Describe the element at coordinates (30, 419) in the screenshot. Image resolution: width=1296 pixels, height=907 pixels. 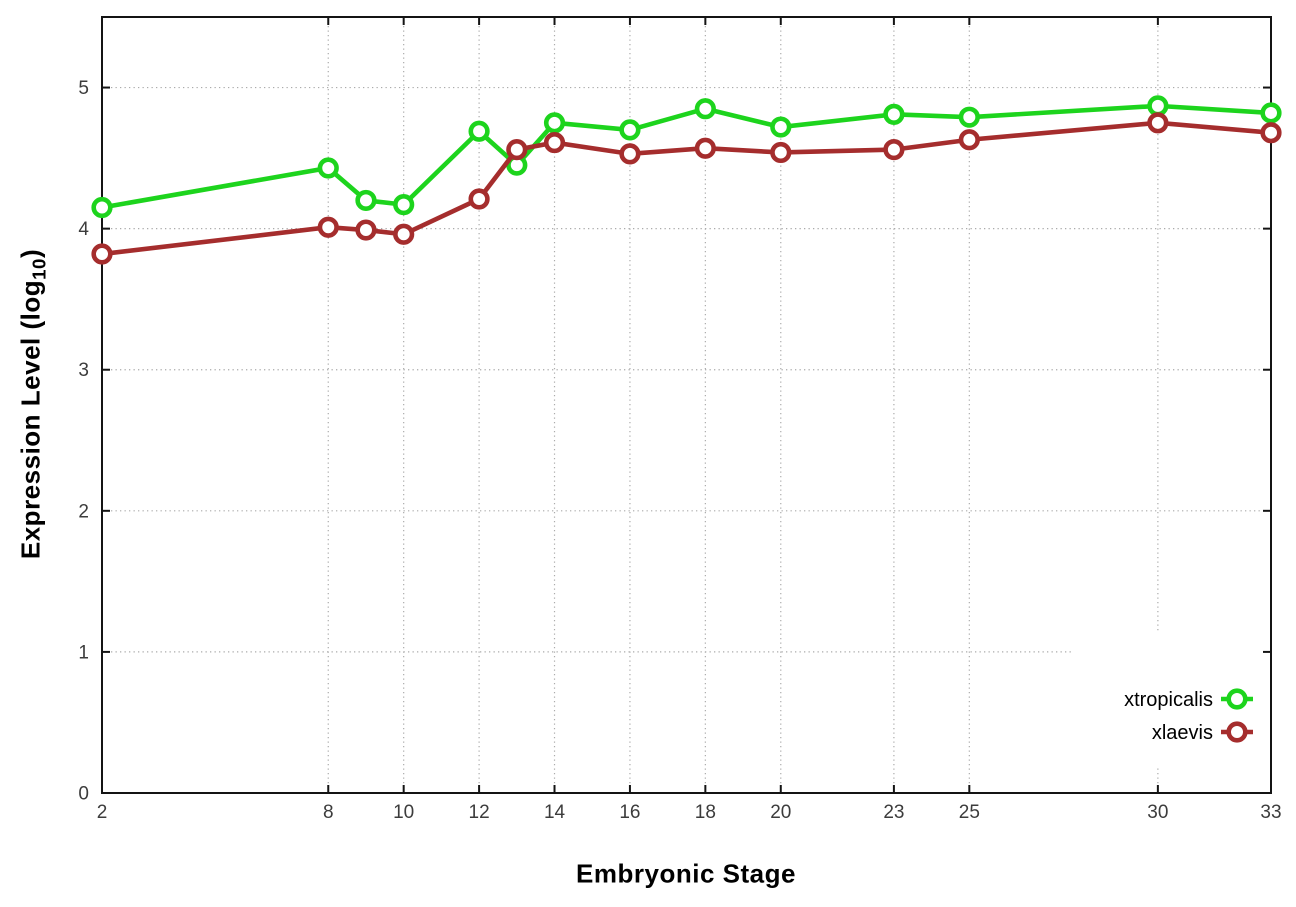
I see `y-axis-label-text: Expression Level (log` at that location.